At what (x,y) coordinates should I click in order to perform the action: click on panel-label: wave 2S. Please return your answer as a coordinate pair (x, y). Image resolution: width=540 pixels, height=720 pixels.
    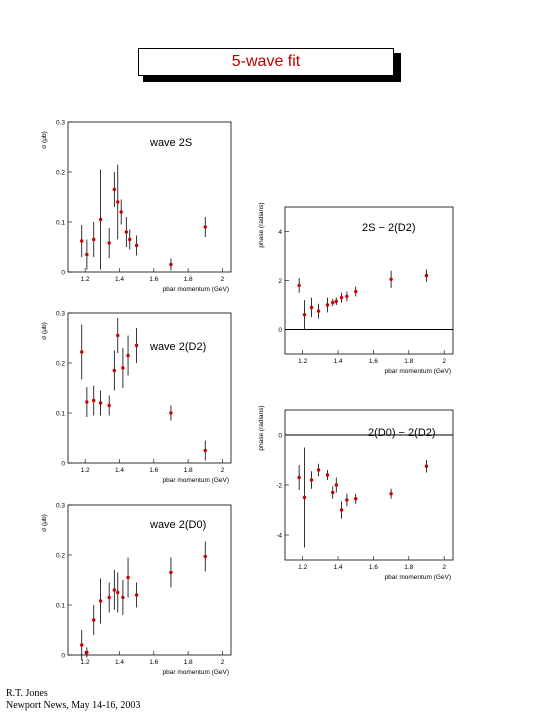
    Looking at the image, I should click on (170, 143).